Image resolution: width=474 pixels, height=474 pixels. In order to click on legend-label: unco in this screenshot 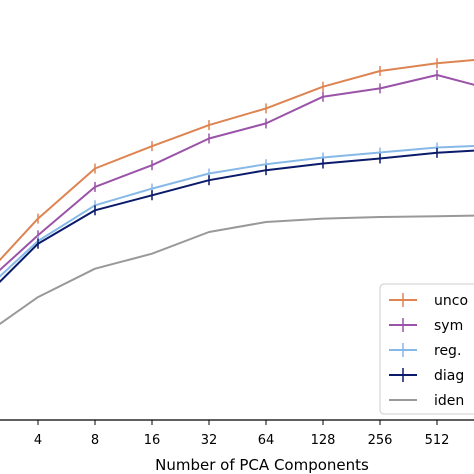, I will do `click(451, 301)`.